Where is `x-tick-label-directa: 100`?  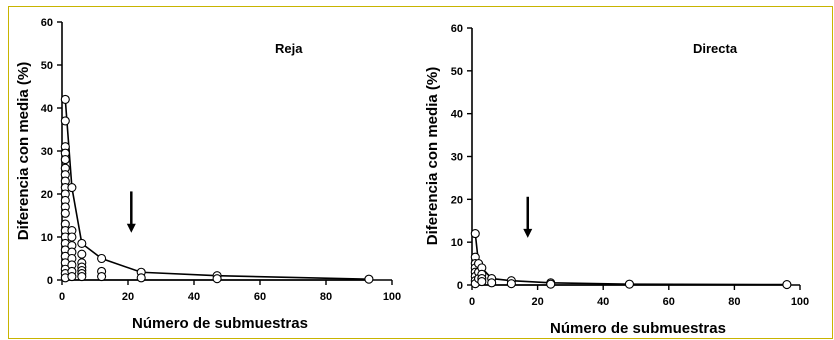 x-tick-label-directa: 100 is located at coordinates (800, 302).